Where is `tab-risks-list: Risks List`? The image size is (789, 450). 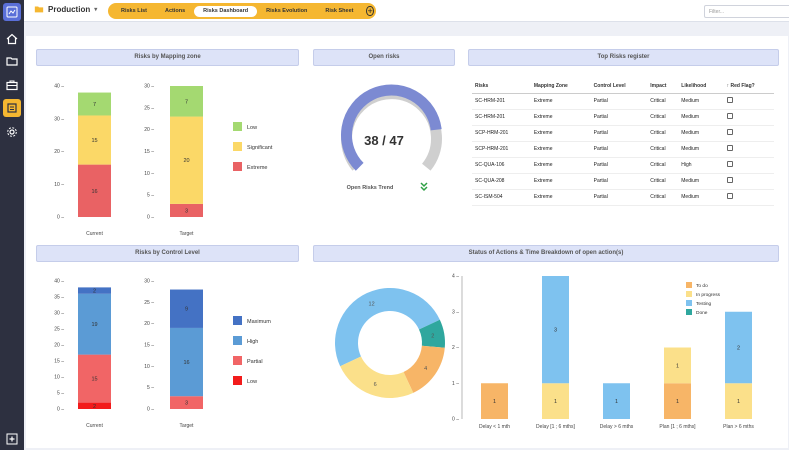 tab-risks-list: Risks List is located at coordinates (134, 10).